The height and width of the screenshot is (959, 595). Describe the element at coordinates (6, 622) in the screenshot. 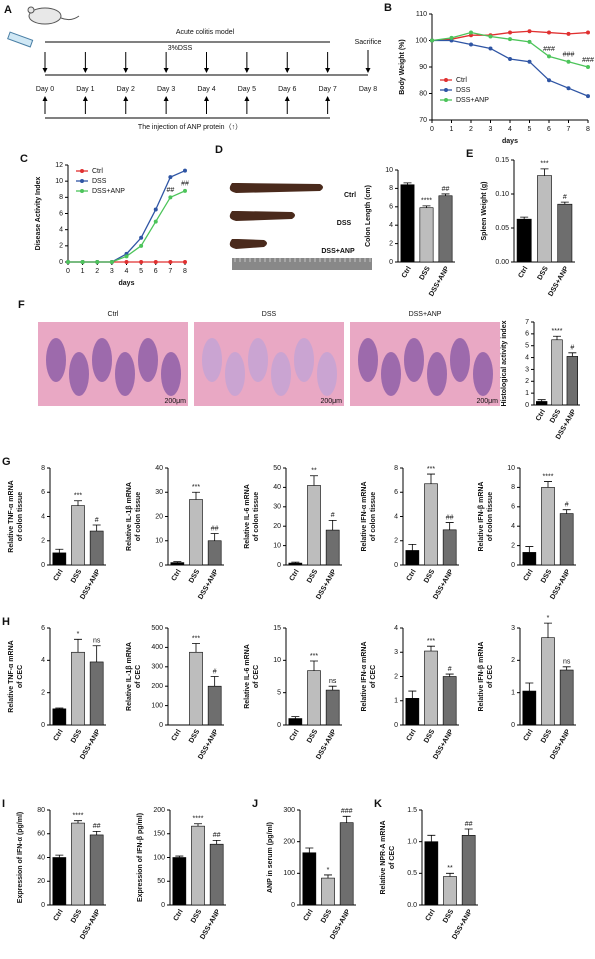

I see `panel-label: H` at that location.